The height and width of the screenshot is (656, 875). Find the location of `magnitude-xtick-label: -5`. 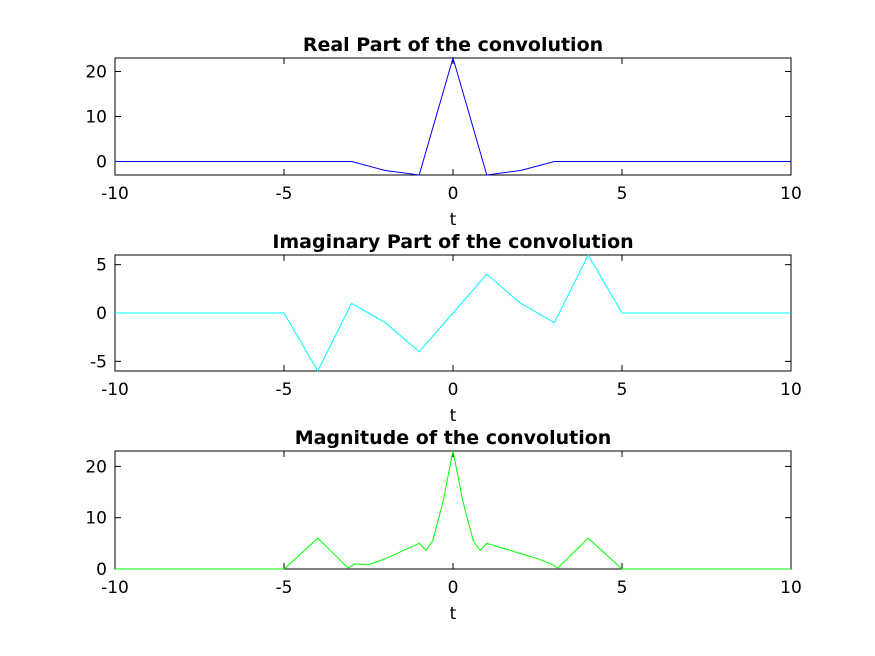

magnitude-xtick-label: -5 is located at coordinates (284, 588).